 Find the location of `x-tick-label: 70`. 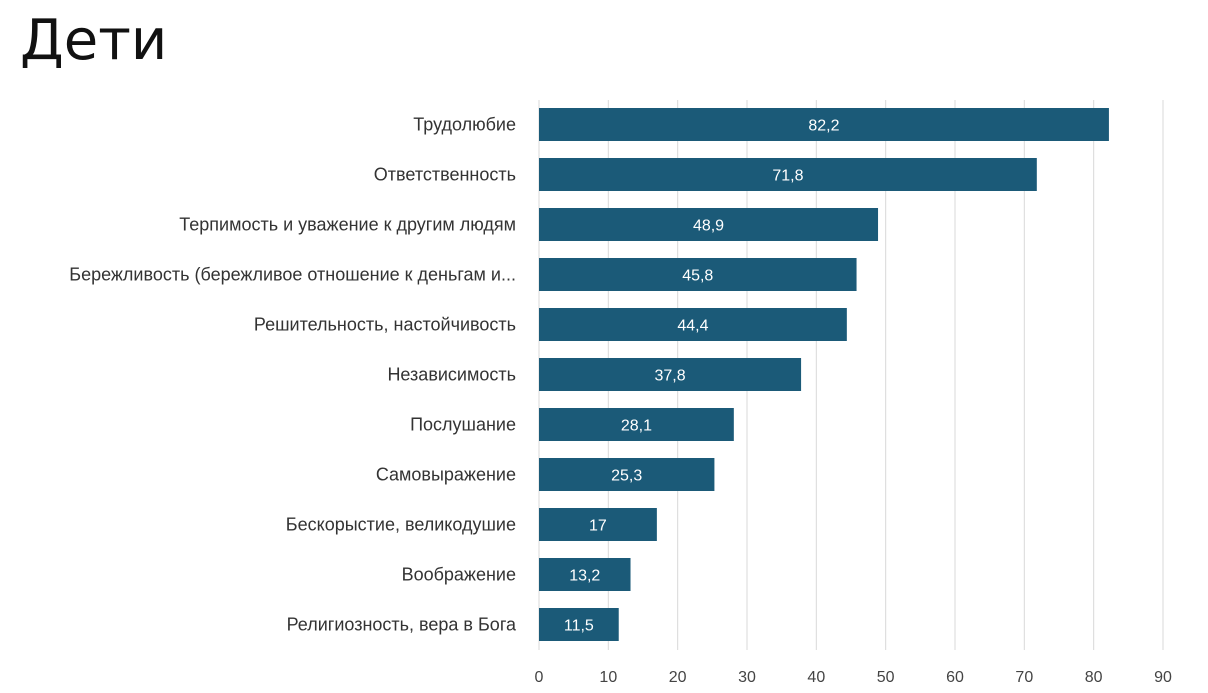

x-tick-label: 70 is located at coordinates (1024, 677).